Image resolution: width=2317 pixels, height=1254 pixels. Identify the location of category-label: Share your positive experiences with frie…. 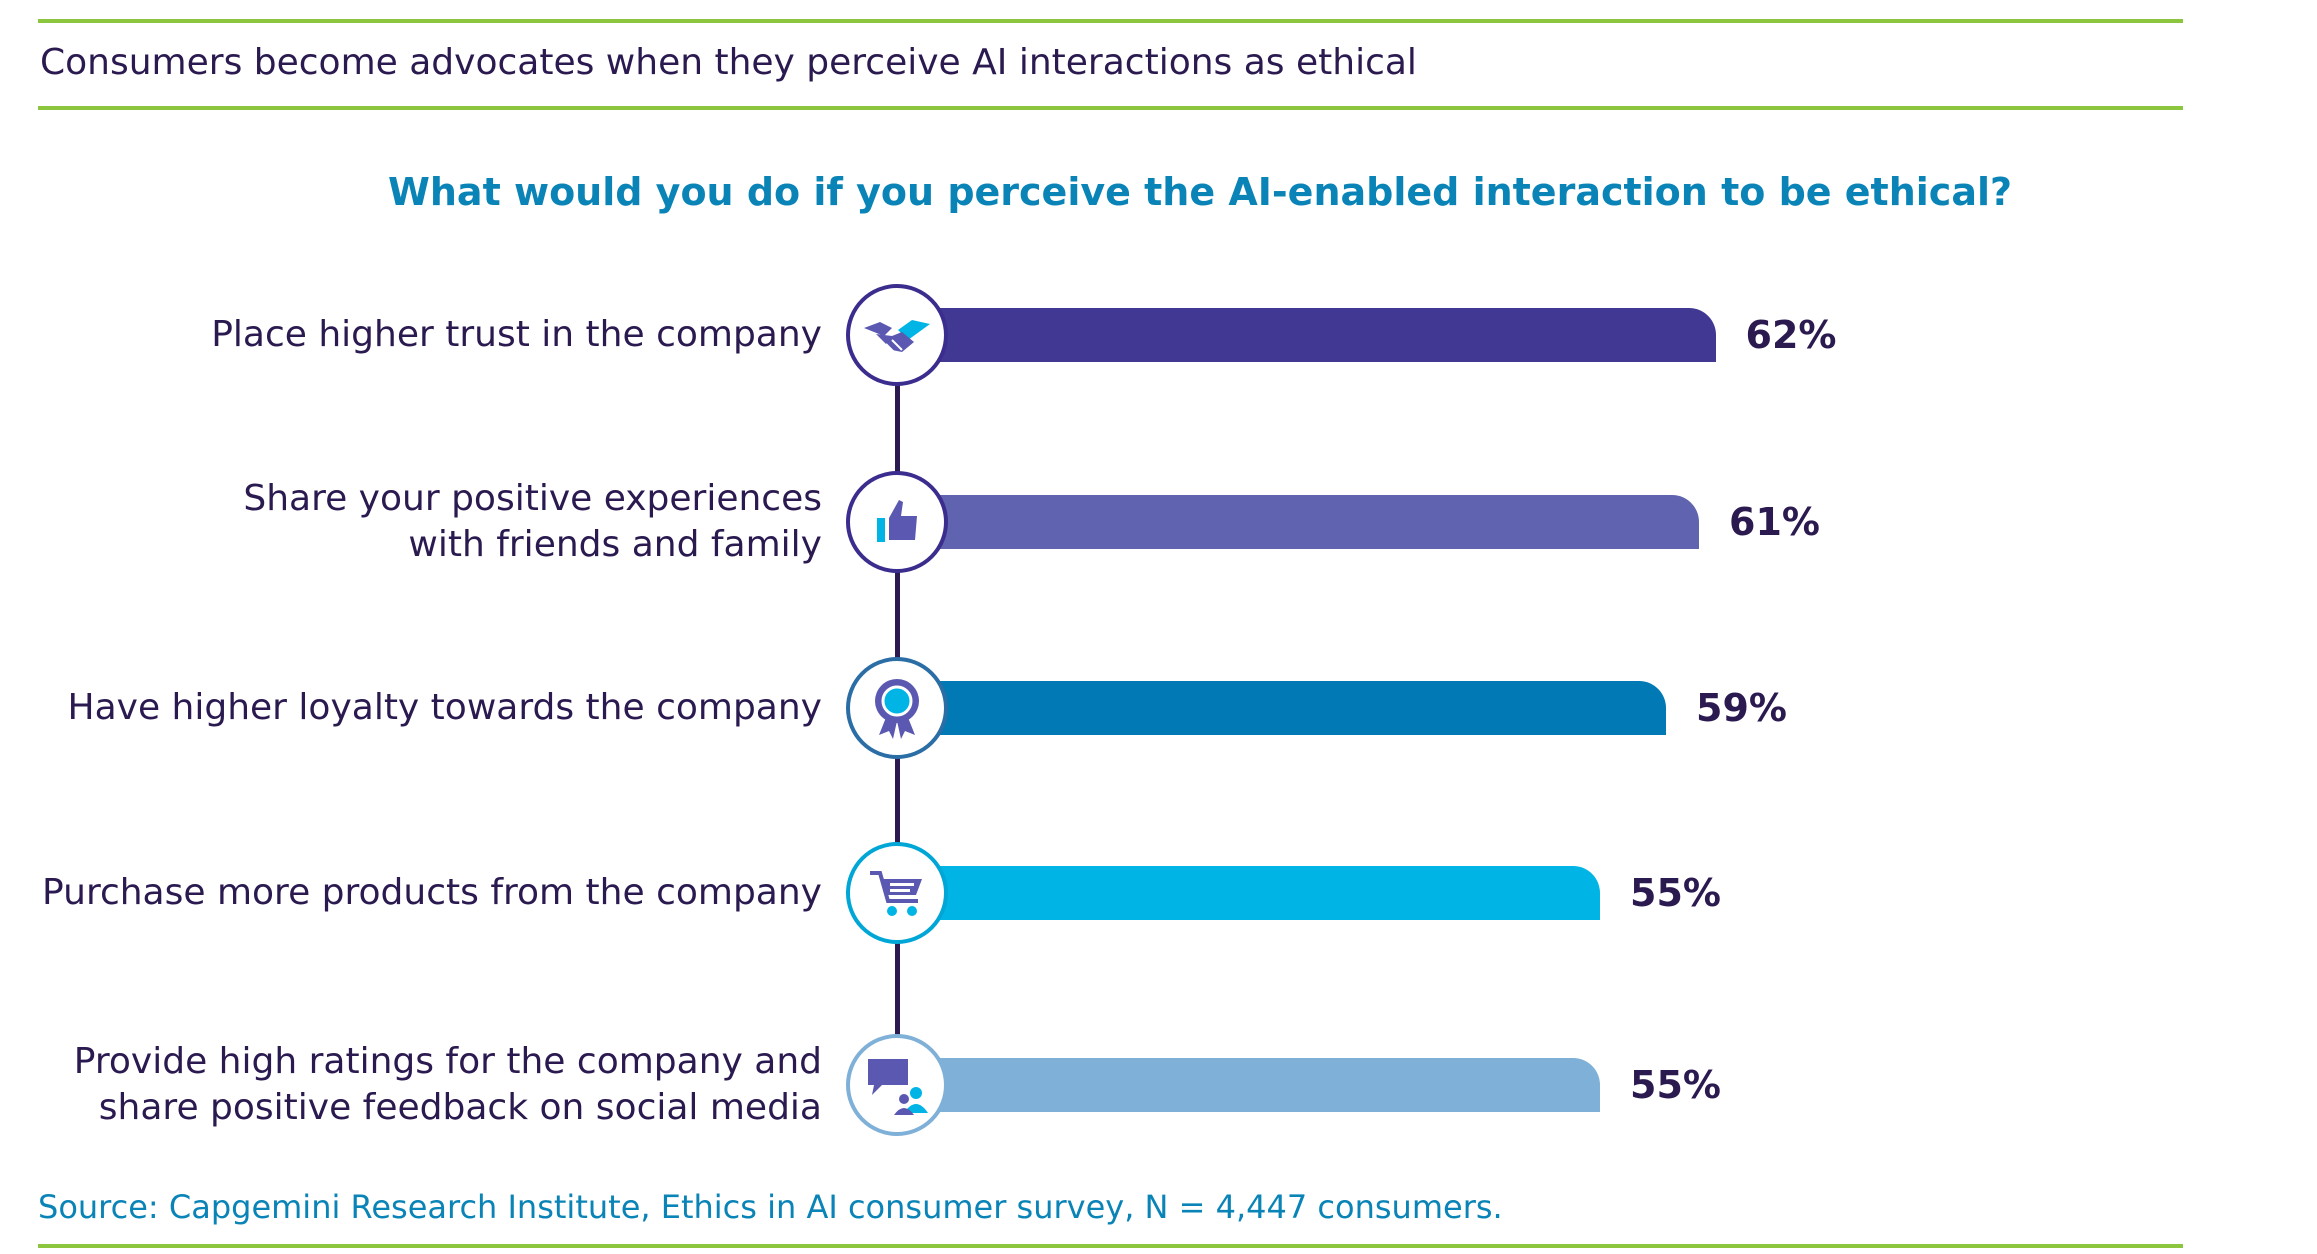
(532, 522).